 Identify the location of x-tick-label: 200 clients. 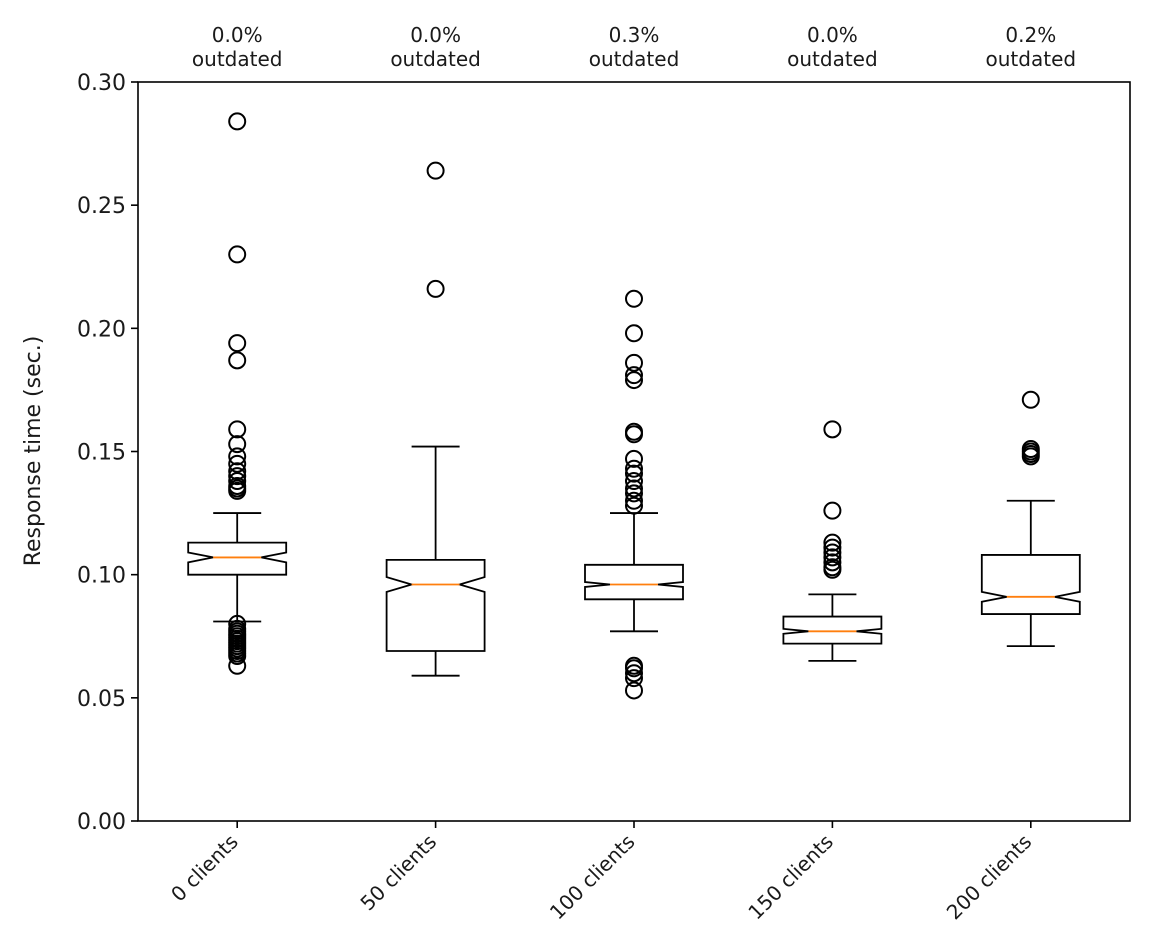
(989, 877).